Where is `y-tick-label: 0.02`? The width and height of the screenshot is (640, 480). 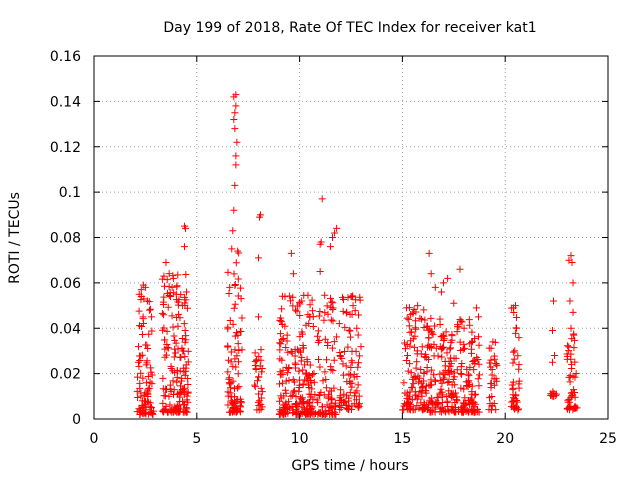 y-tick-label: 0.02 is located at coordinates (65, 375).